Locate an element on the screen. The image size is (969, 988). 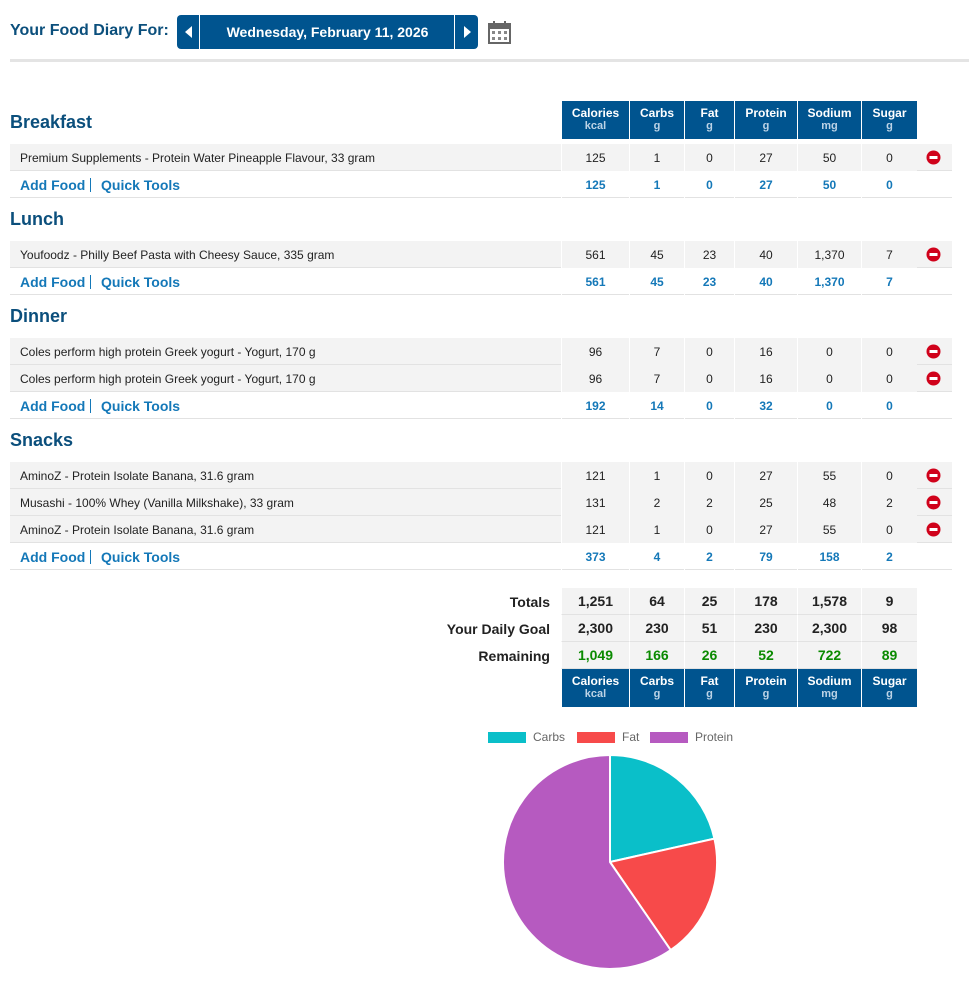
date: Wednesday, February 11, 2026 is located at coordinates (327, 32).